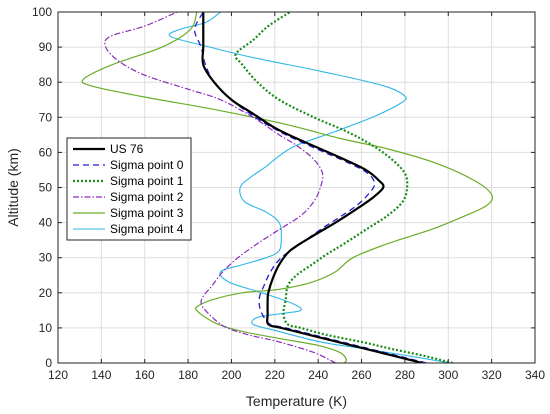 The image size is (550, 414). Describe the element at coordinates (147, 165) in the screenshot. I see `legend-label: Sigma point 0` at that location.